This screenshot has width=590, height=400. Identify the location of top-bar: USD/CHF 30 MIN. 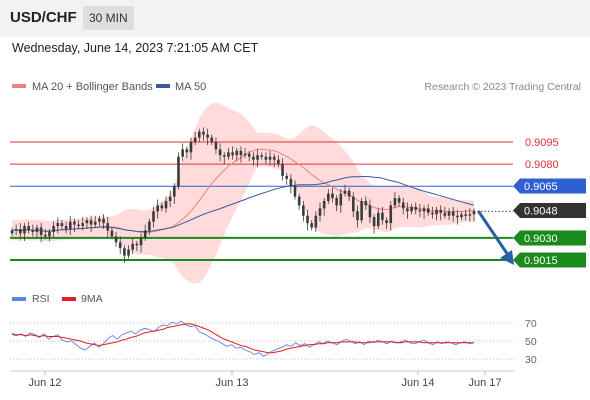
(295, 18).